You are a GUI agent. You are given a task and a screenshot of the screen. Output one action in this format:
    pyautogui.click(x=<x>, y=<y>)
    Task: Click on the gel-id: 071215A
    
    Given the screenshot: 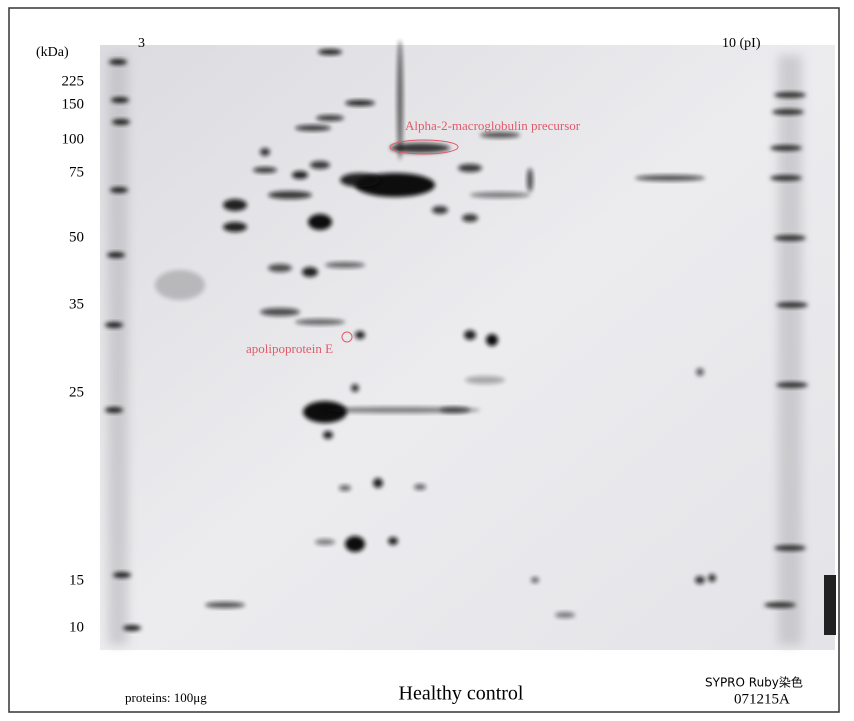 What is the action you would take?
    pyautogui.click(x=762, y=699)
    